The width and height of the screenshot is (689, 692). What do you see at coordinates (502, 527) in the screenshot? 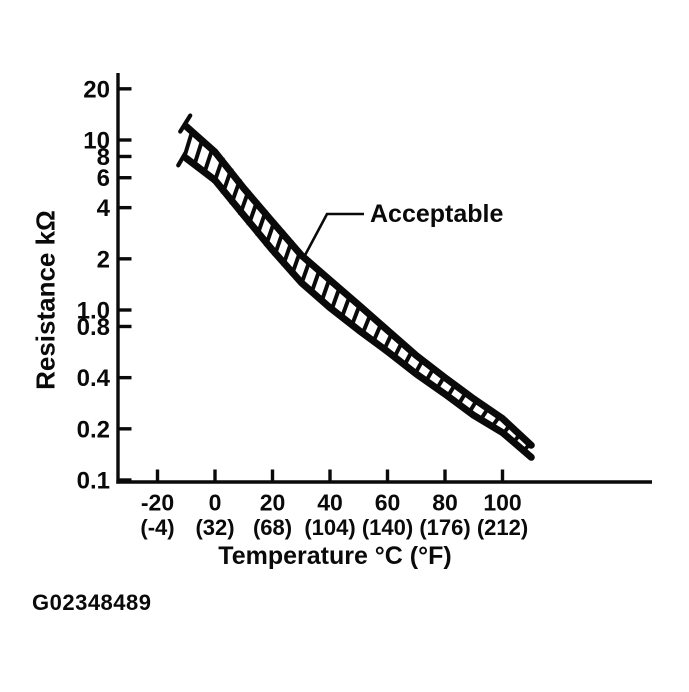
I see `x-tick-label-fahrenheit: (212)` at bounding box center [502, 527].